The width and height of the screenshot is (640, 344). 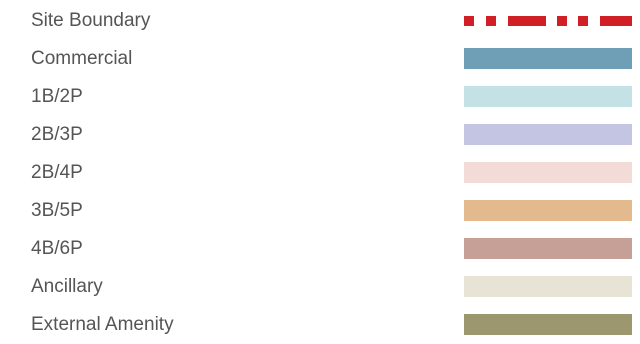 I want to click on legend-label: Ancillary, so click(x=67, y=286).